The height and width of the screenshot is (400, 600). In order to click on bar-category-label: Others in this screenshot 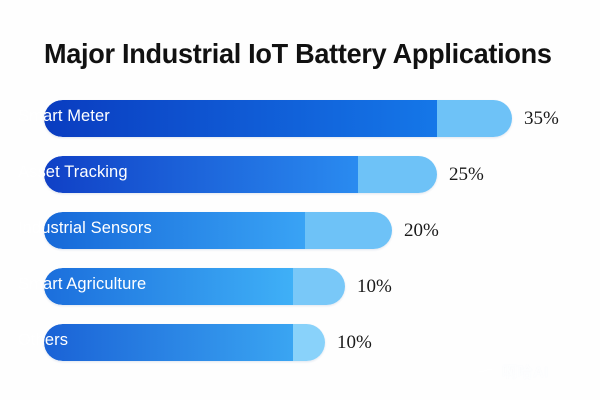, I will do `click(43, 340)`.